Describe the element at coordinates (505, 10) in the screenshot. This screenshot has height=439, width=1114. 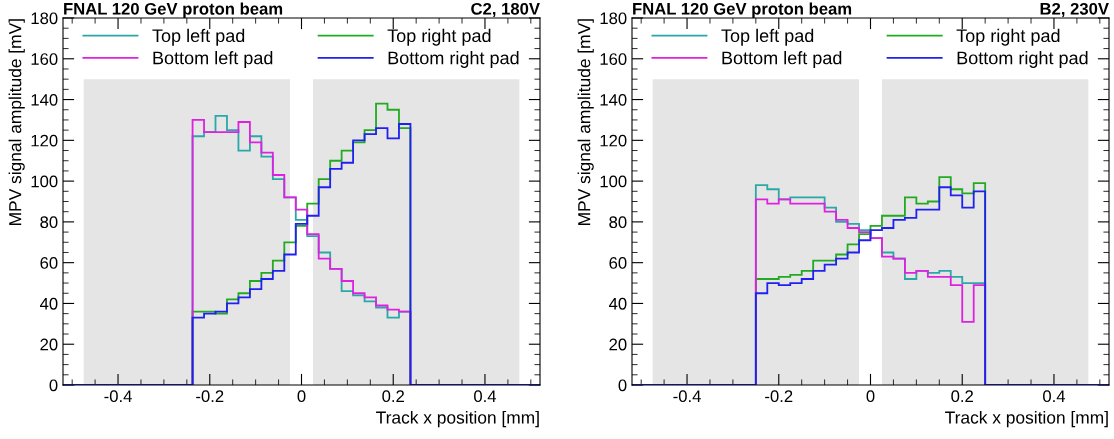
I see `chart-subtitle: C2, 180V` at that location.